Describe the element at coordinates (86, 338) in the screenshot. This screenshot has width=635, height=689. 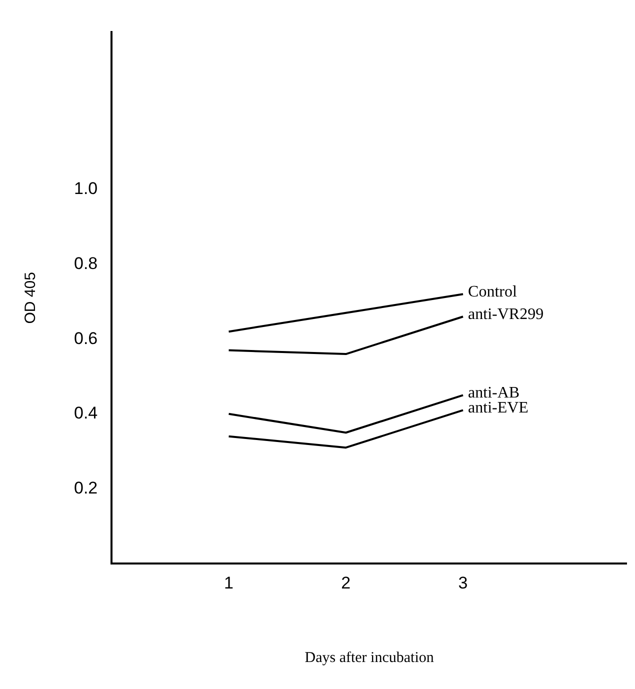
I see `y-tick-label: 0.6` at that location.